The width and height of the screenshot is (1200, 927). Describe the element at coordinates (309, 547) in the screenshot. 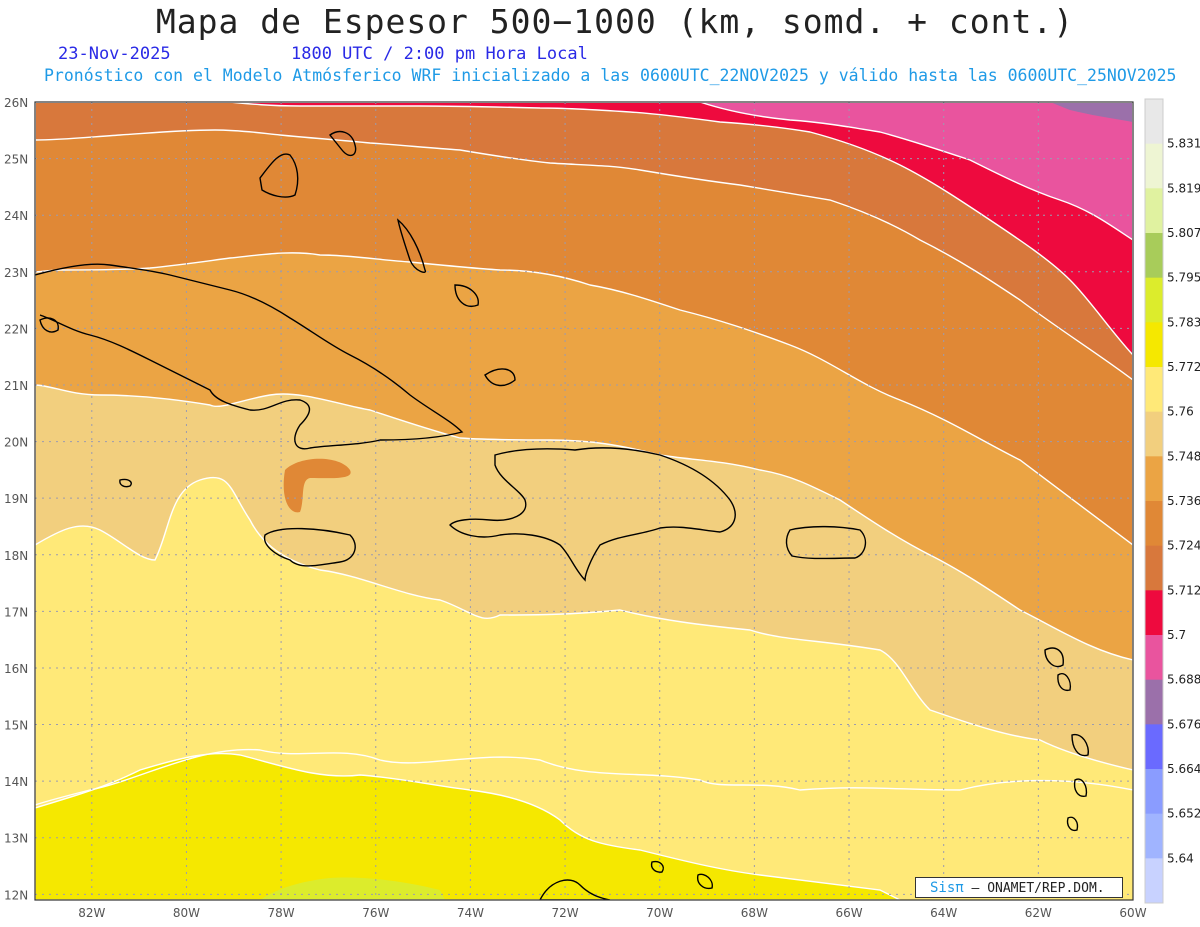

I see `coast-jamaica` at that location.